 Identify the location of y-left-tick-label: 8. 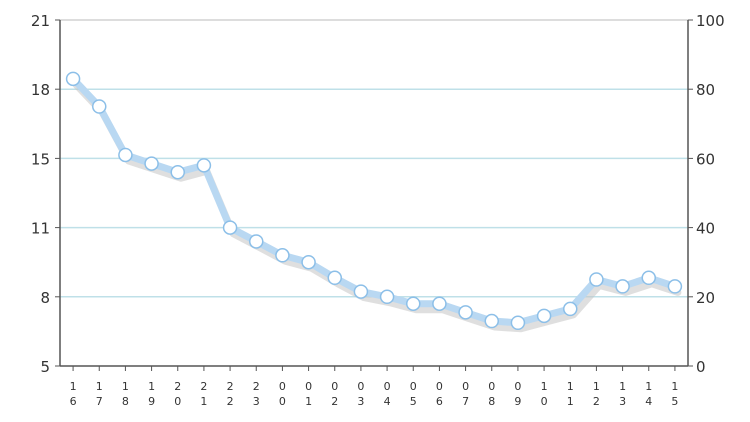
(45, 298).